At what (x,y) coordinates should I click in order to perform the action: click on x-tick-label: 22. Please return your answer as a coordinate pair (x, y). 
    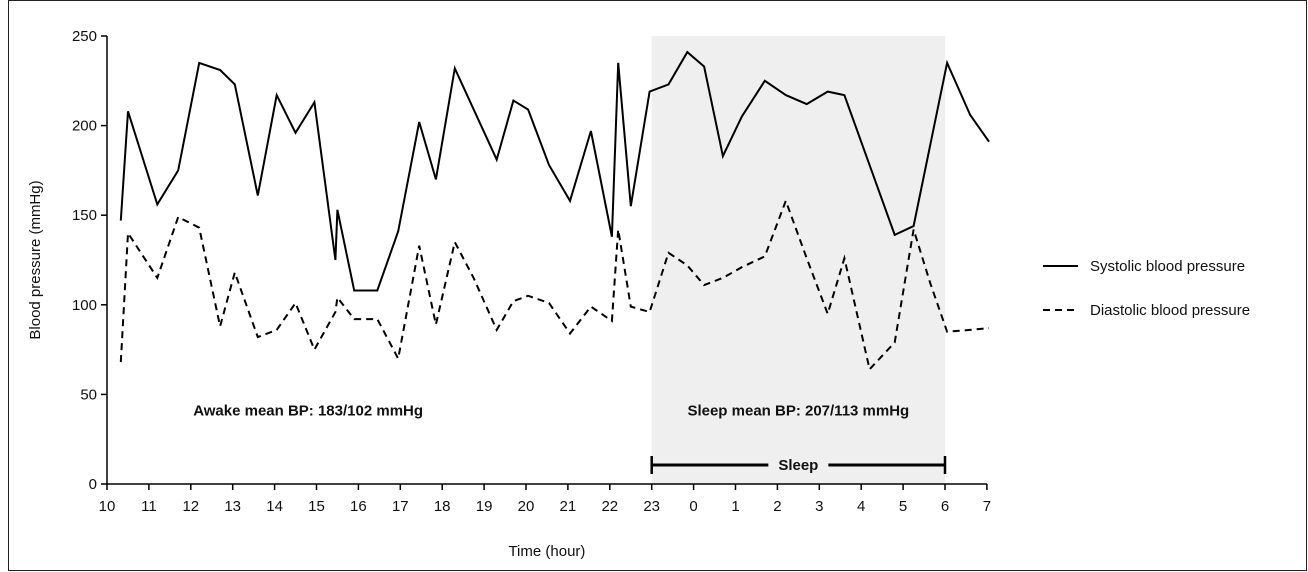
    Looking at the image, I should click on (609, 506).